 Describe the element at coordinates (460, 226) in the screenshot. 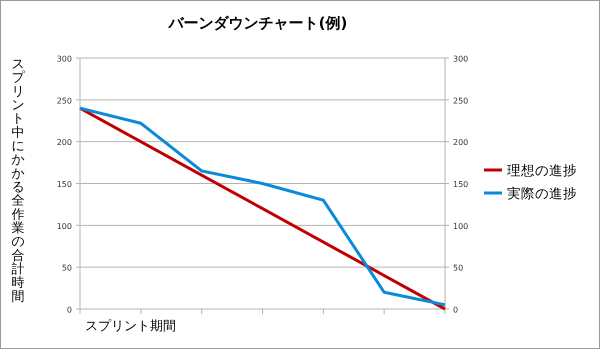

I see `y2-tick-label: 100` at that location.